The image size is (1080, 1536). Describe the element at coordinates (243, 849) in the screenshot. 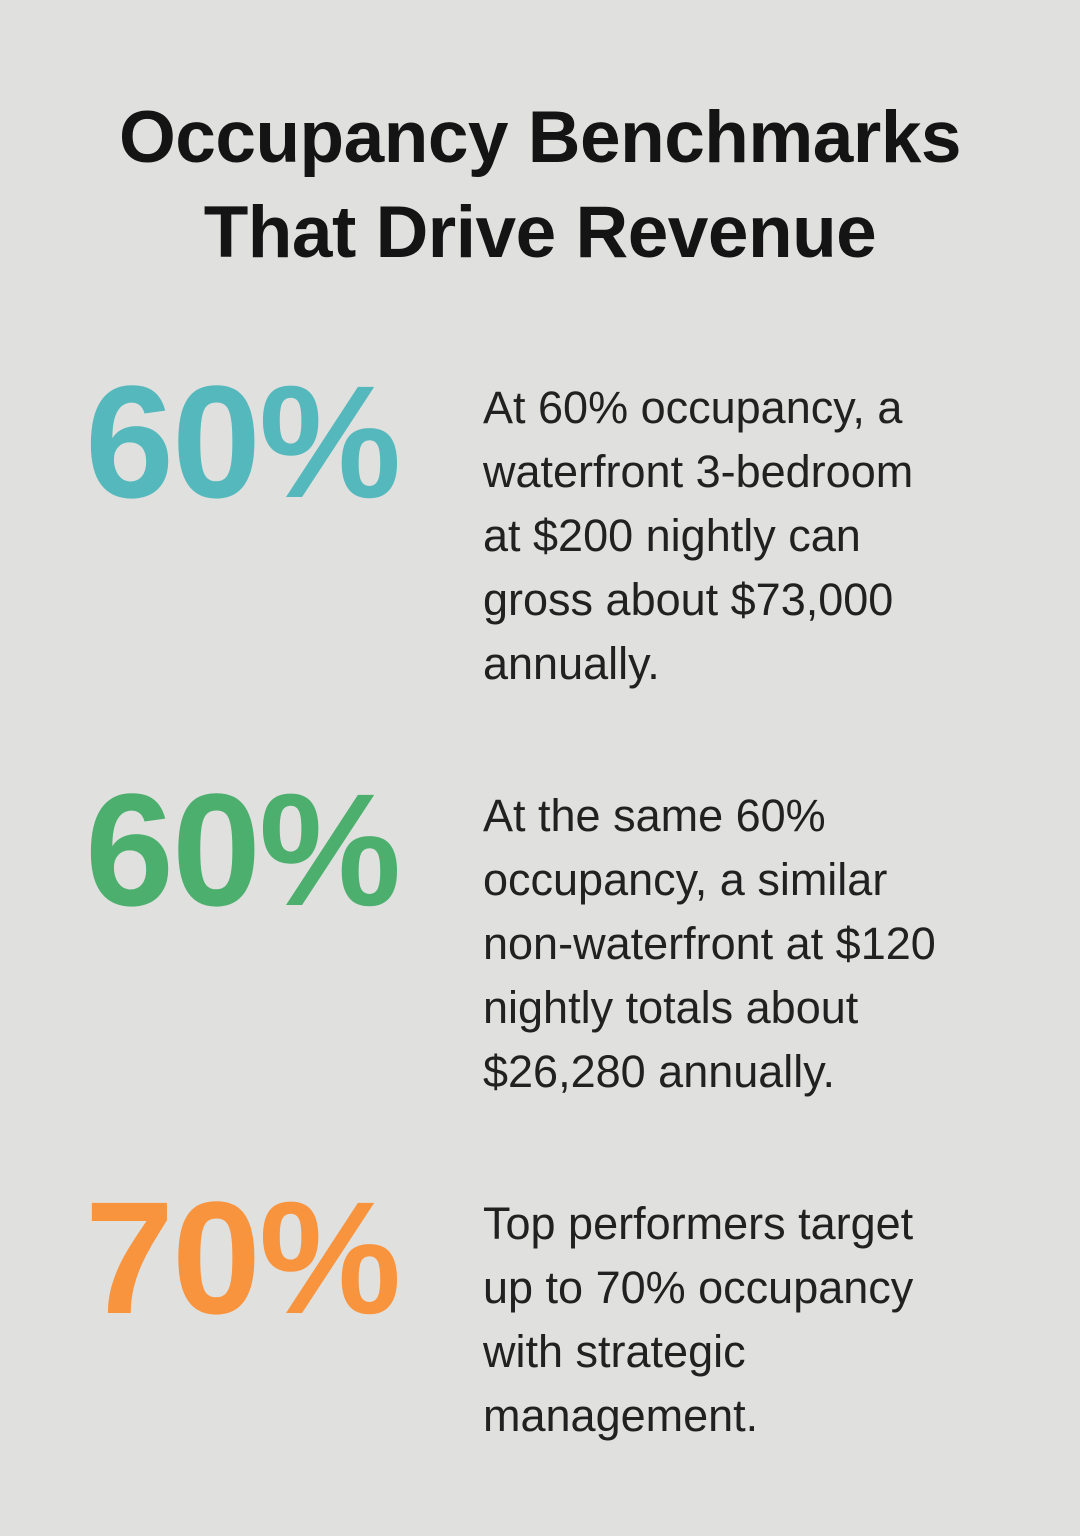

I see `stat-value-nonwaterfront-occupancy: 60%` at that location.